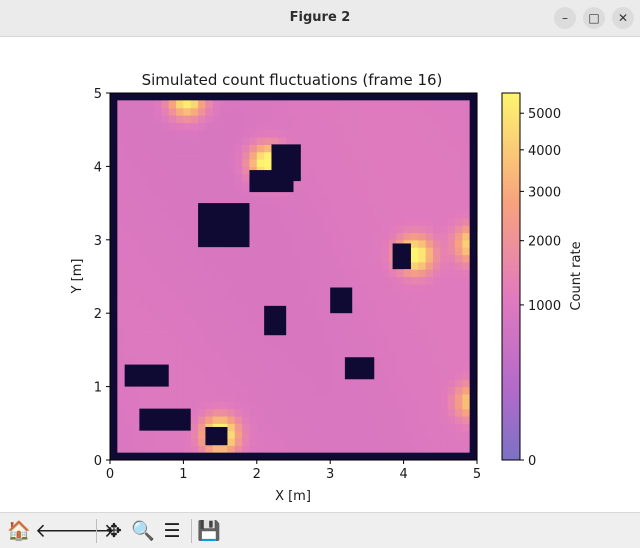 This screenshot has width=640, height=548. I want to click on minimize-icon: –, so click(565, 18).